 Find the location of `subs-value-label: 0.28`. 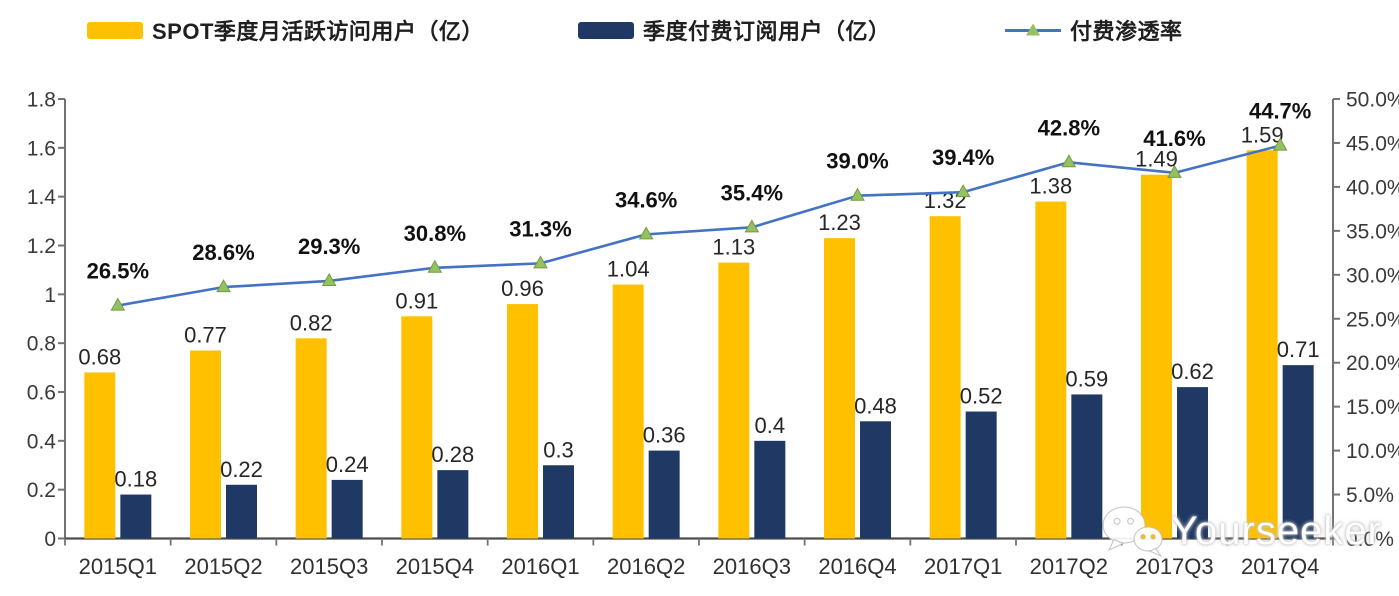

subs-value-label: 0.28 is located at coordinates (452, 454).